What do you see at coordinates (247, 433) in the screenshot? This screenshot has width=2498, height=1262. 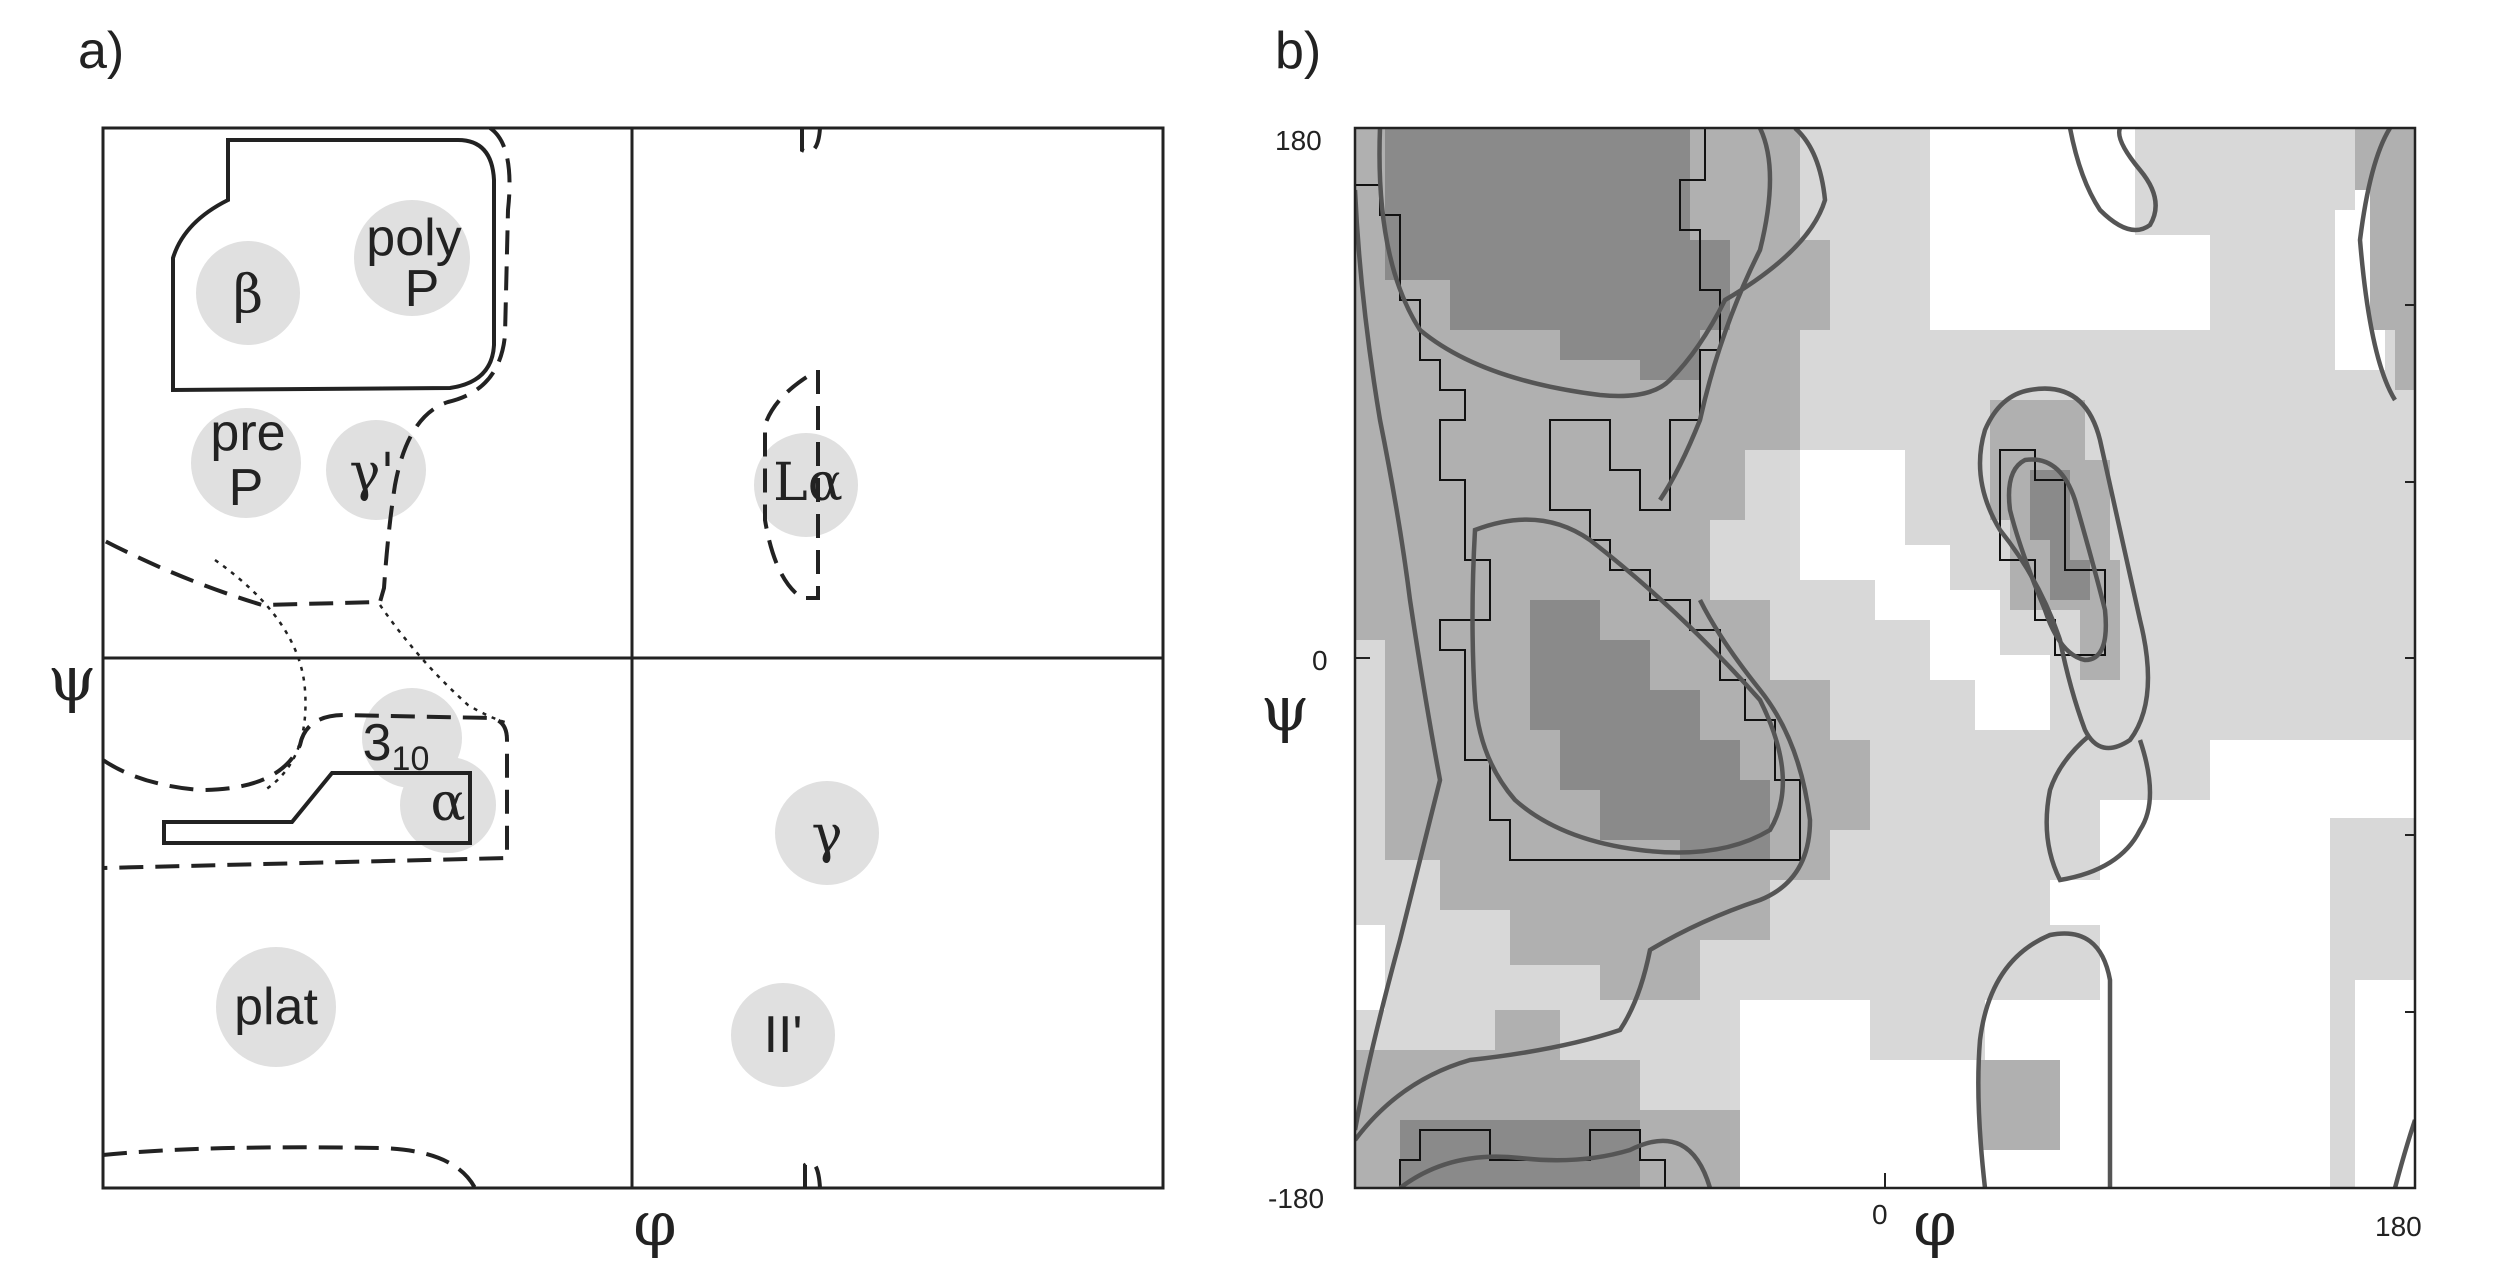 I see `label-prep-line1: pre` at bounding box center [247, 433].